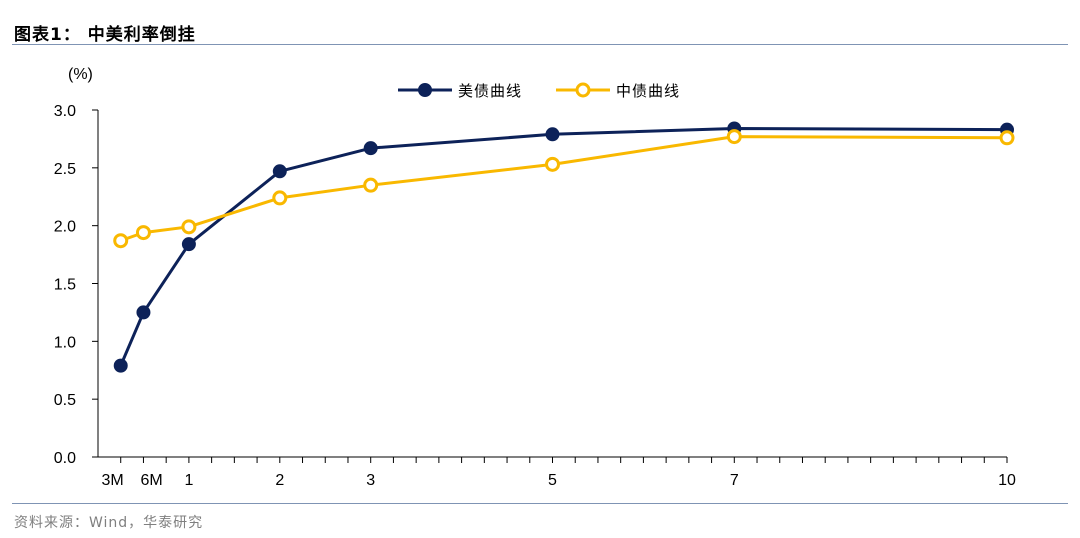 Image resolution: width=1080 pixels, height=538 pixels. Describe the element at coordinates (109, 523) in the screenshot. I see `source-note: 资料来源：Wind，华泰研究` at that location.